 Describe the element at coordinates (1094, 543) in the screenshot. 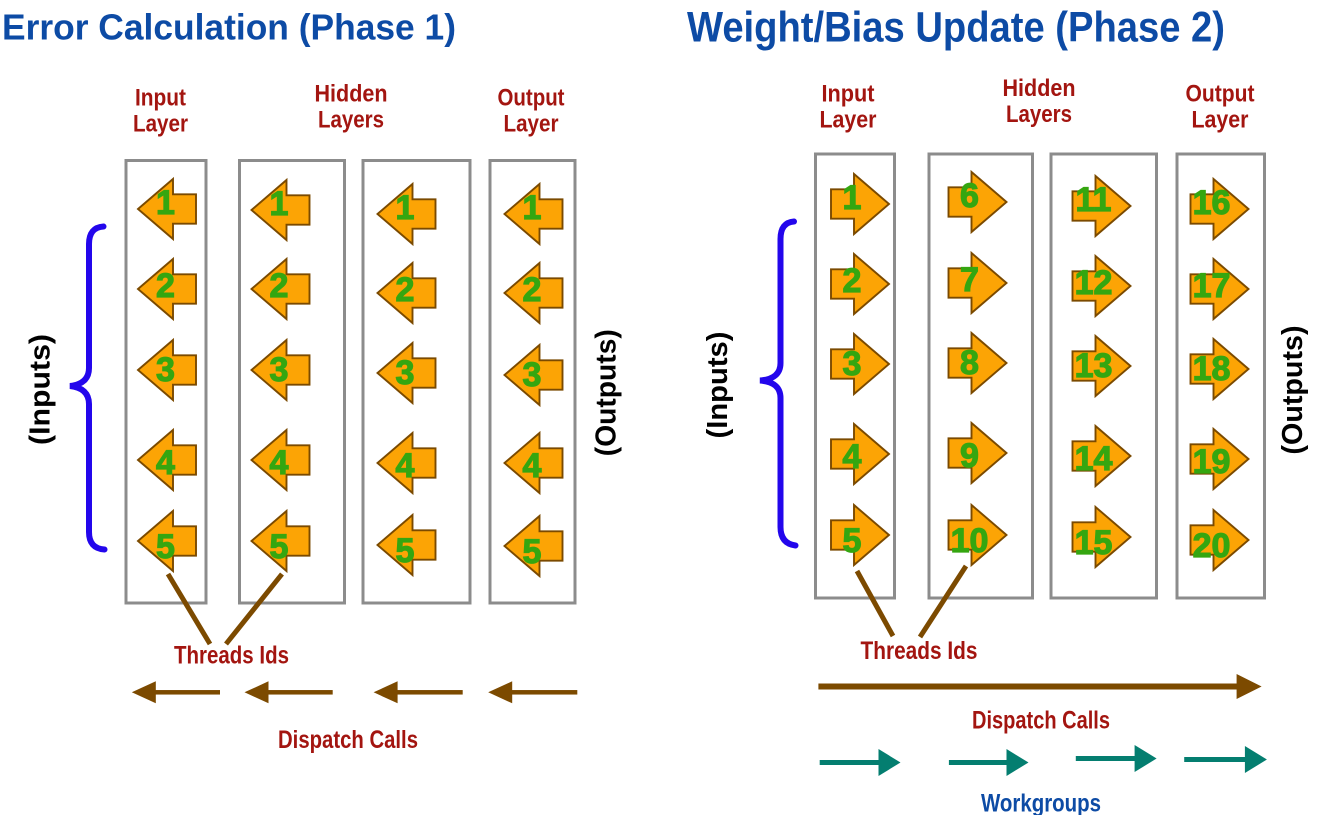

I see `svg-text: 15` at that location.